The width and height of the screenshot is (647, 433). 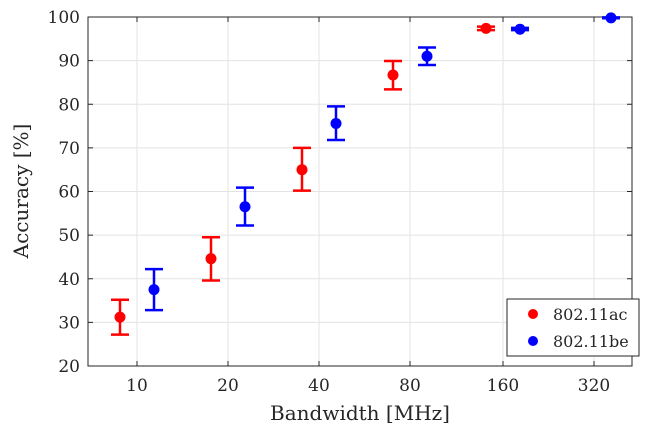 I want to click on legend-box, so click(x=573, y=327).